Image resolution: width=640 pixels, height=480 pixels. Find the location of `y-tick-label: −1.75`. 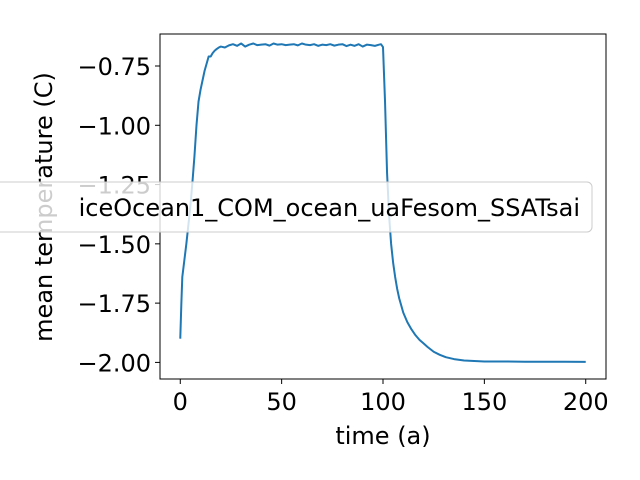

y-tick-label: −1.75 is located at coordinates (114, 304).